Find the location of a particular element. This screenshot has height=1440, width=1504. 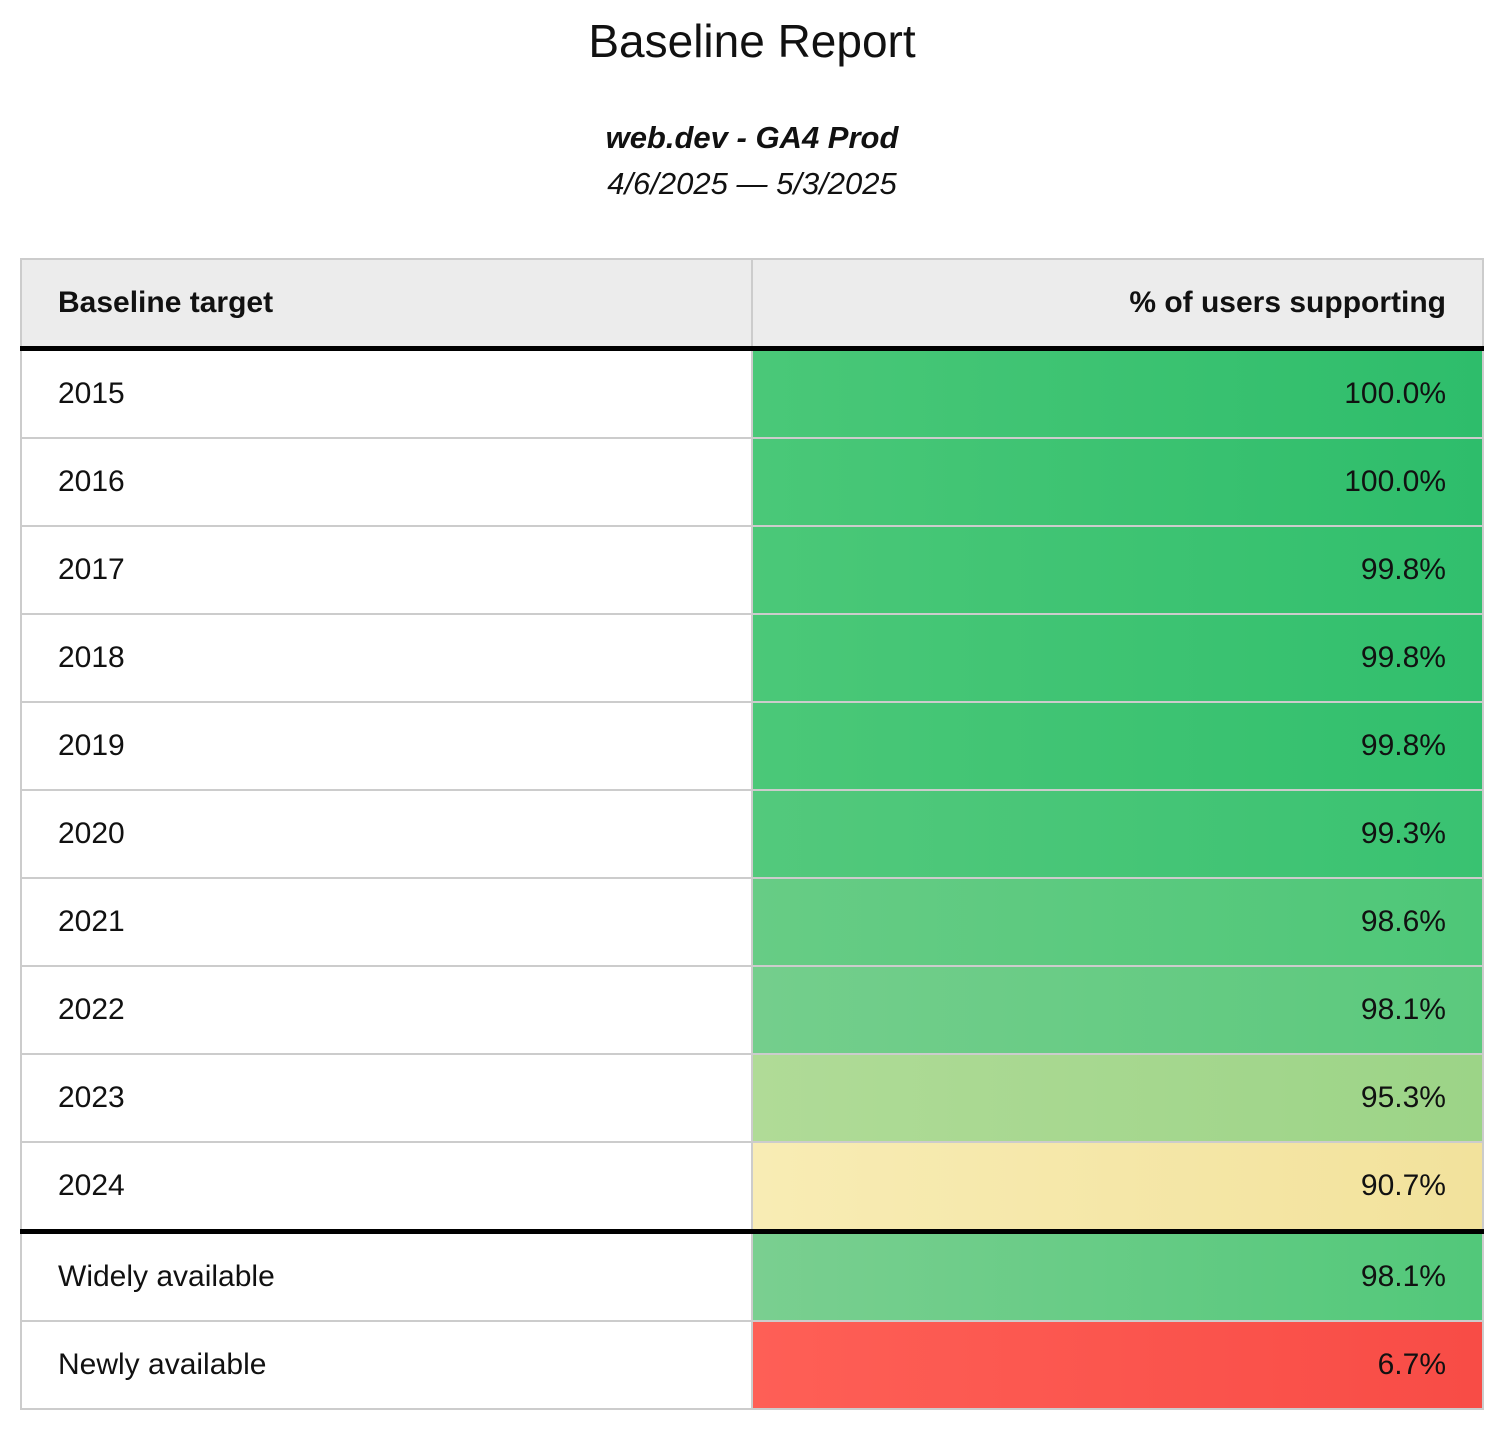

table-row: 2024 90.7% is located at coordinates (752, 1187).